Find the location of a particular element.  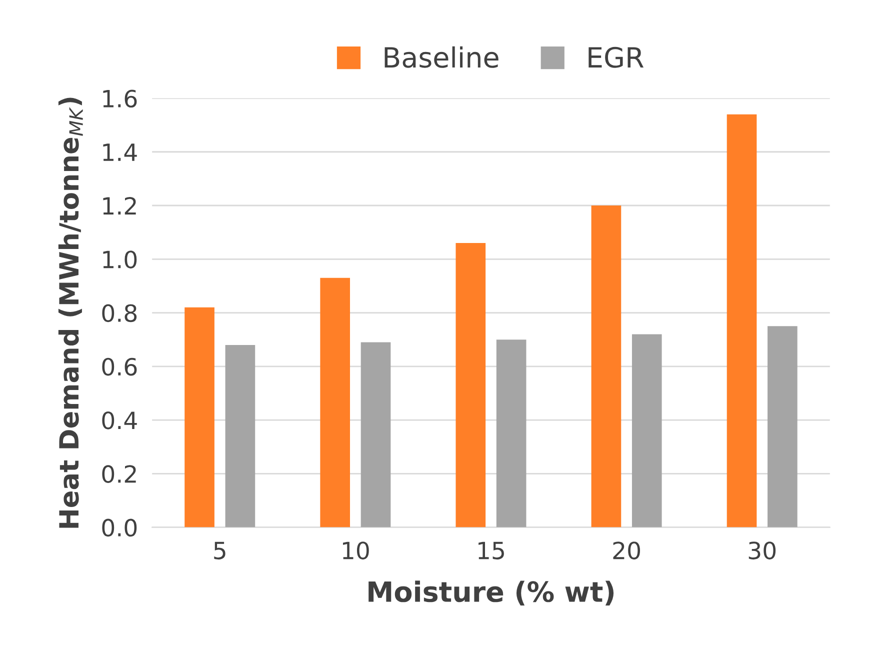

y-tick-label: 0.0 is located at coordinates (119, 527).